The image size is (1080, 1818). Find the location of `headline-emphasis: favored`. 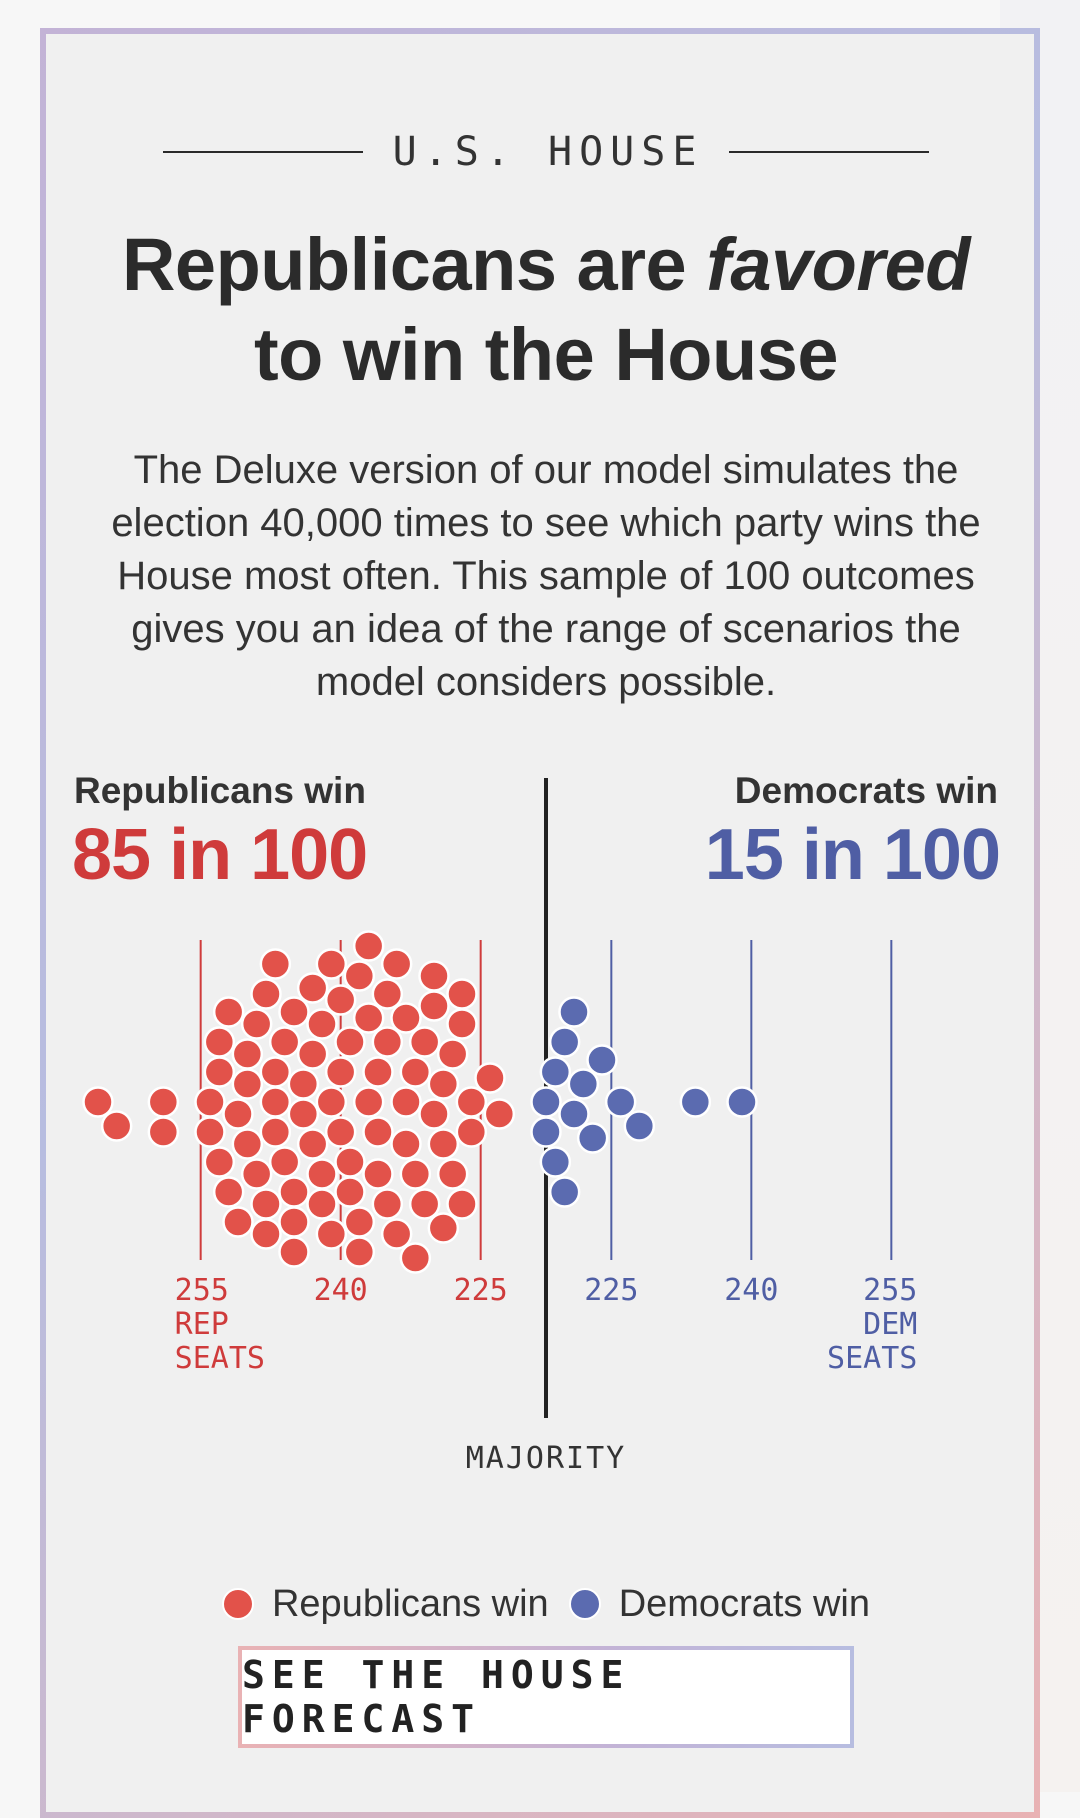

headline-emphasis: favored is located at coordinates (838, 264).